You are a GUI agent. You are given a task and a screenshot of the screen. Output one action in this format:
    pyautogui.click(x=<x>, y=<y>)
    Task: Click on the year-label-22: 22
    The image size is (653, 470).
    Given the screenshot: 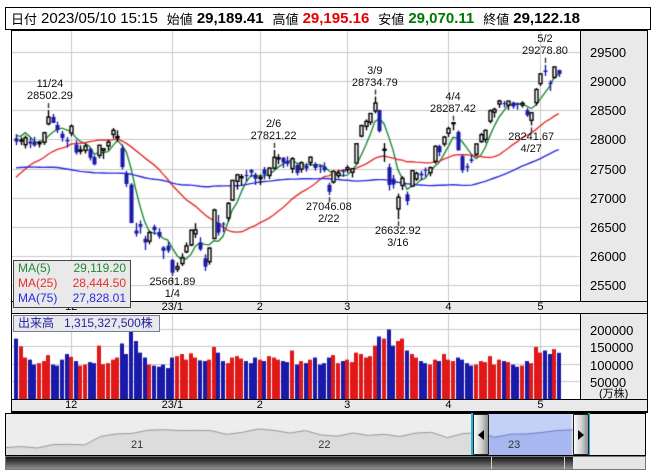 What is the action you would take?
    pyautogui.click(x=324, y=445)
    